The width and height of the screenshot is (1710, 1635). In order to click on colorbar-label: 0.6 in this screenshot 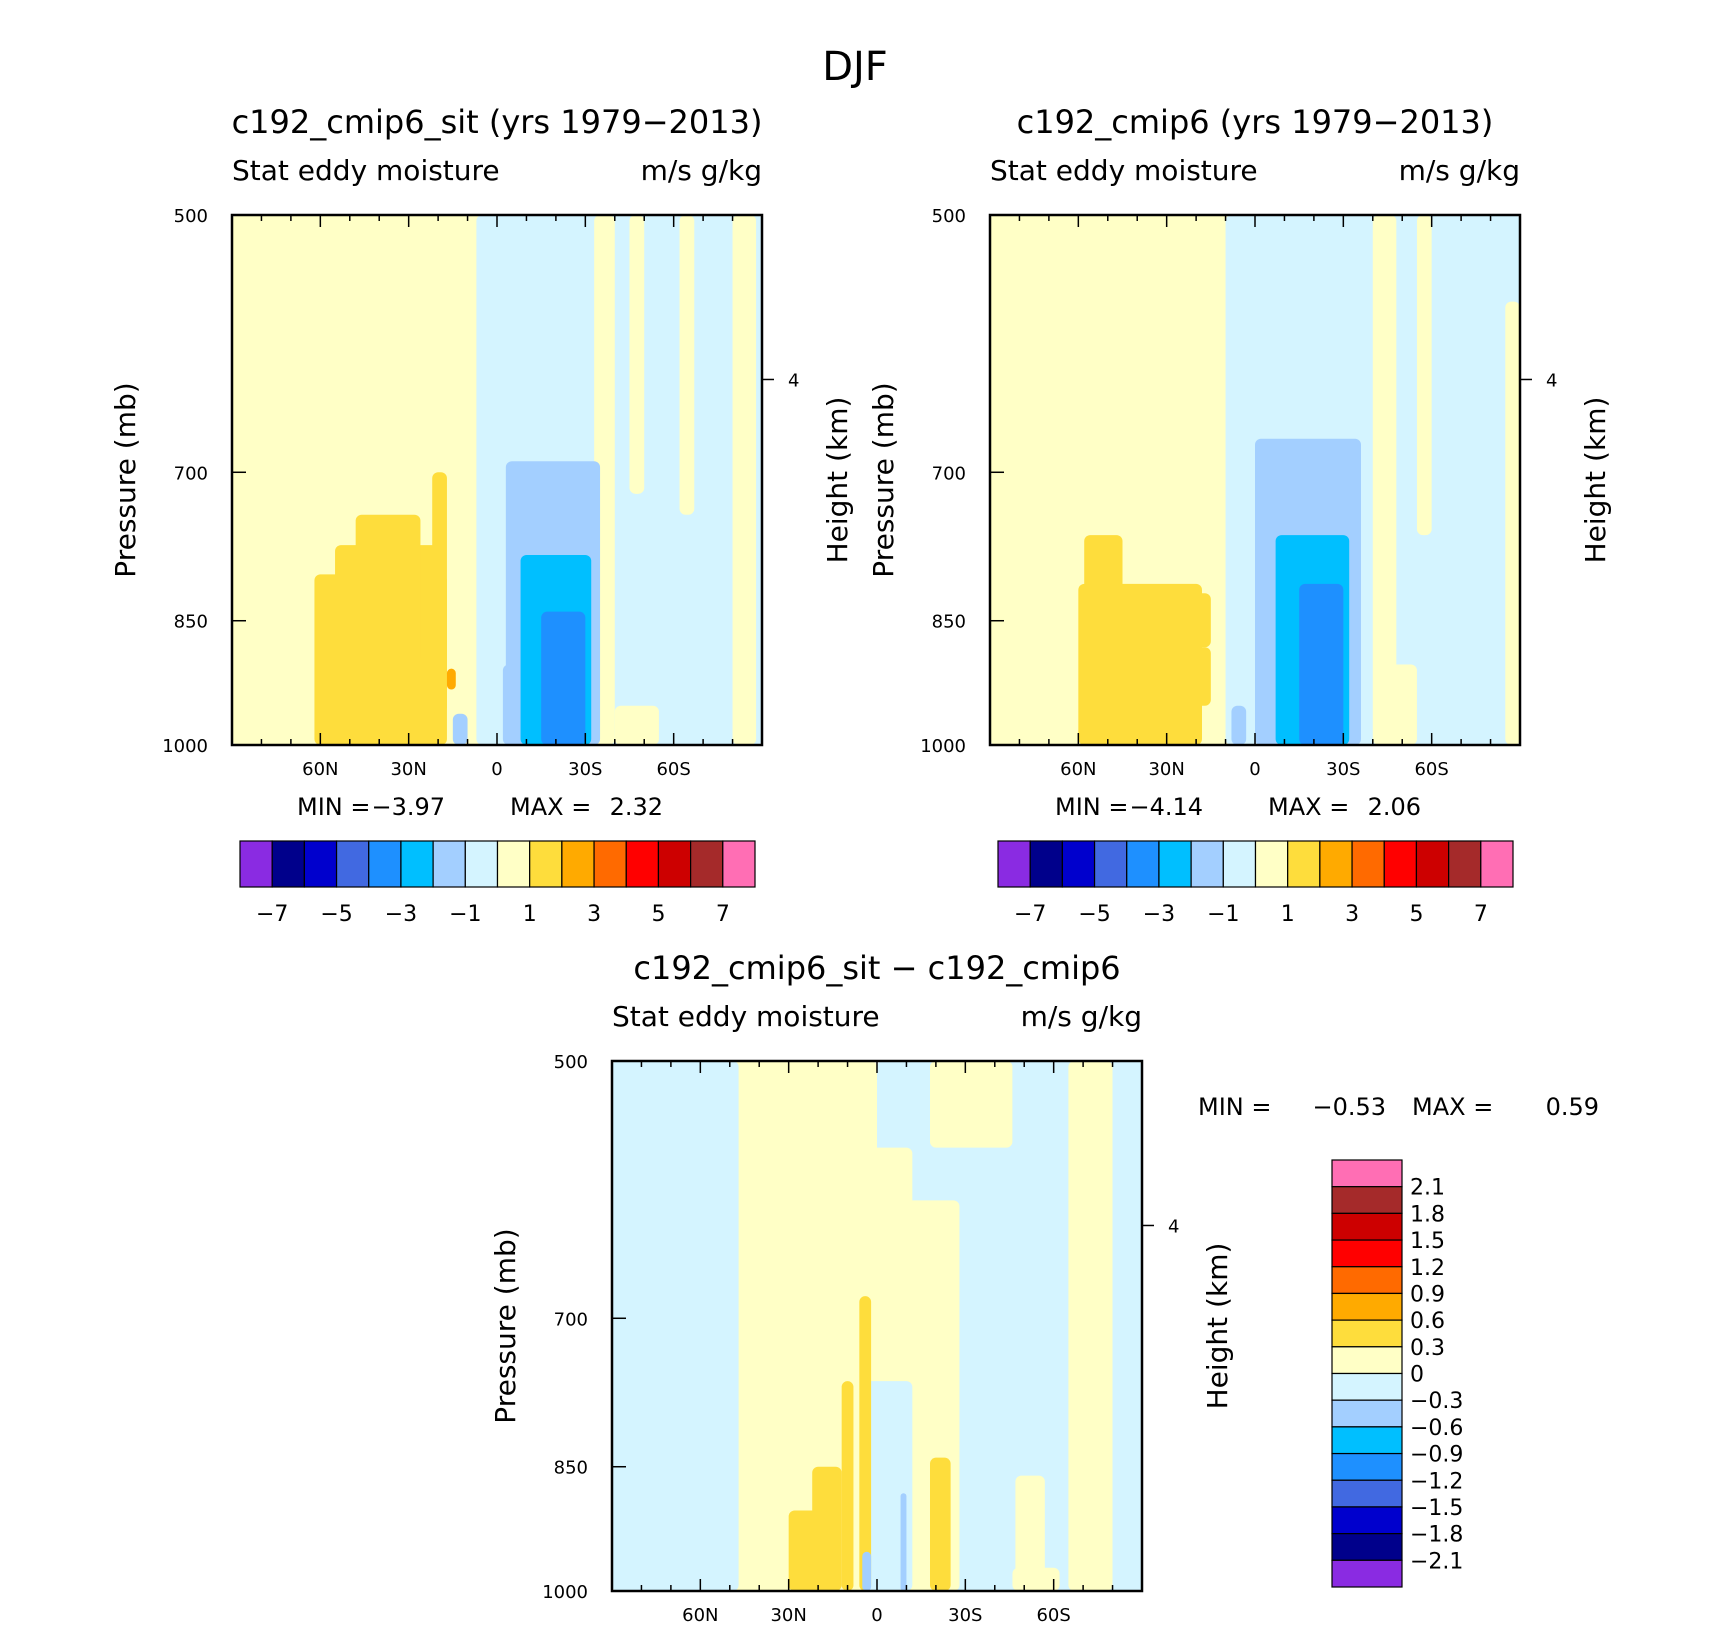, I will do `click(1427, 1321)`.